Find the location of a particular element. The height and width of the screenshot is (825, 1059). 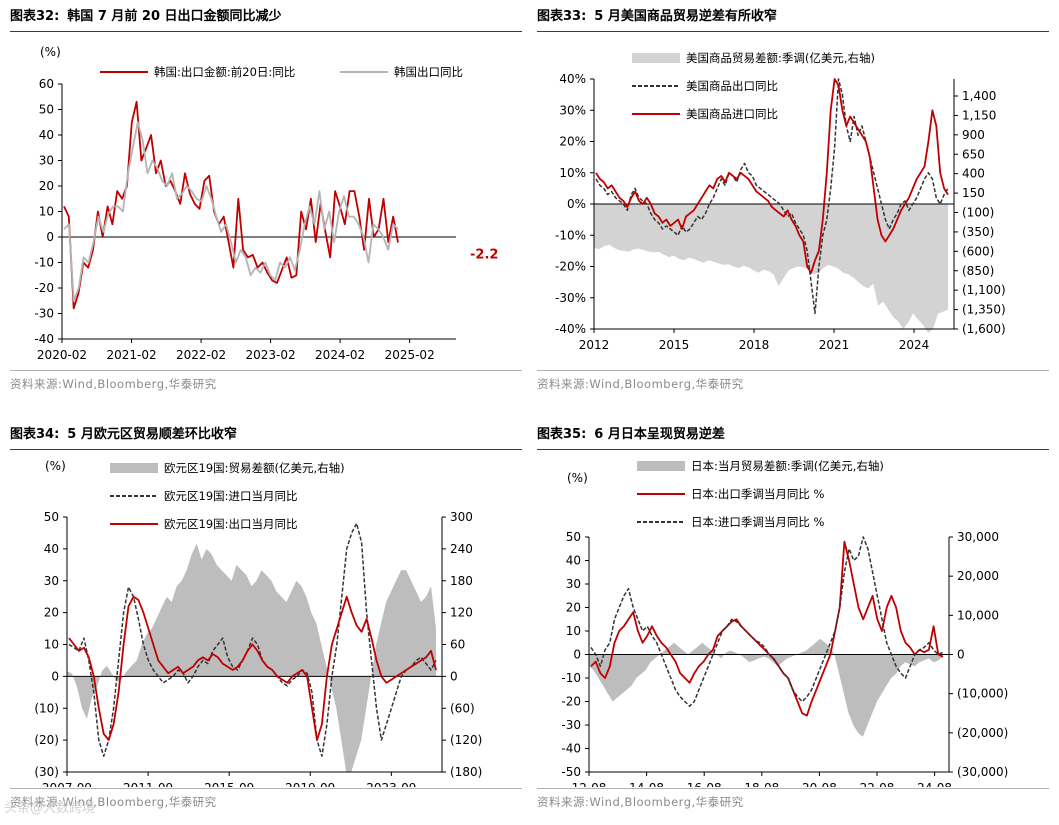

figure-number: 图表34: is located at coordinates (35, 434).